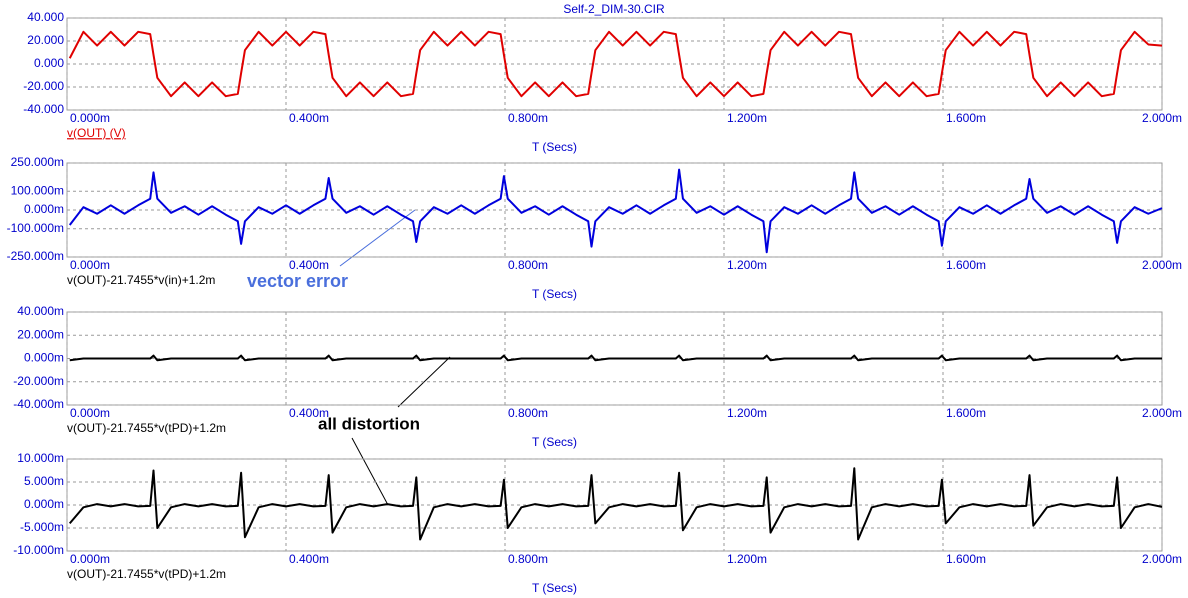  What do you see at coordinates (42, 527) in the screenshot?
I see `y-tick-label: -5.000m` at bounding box center [42, 527].